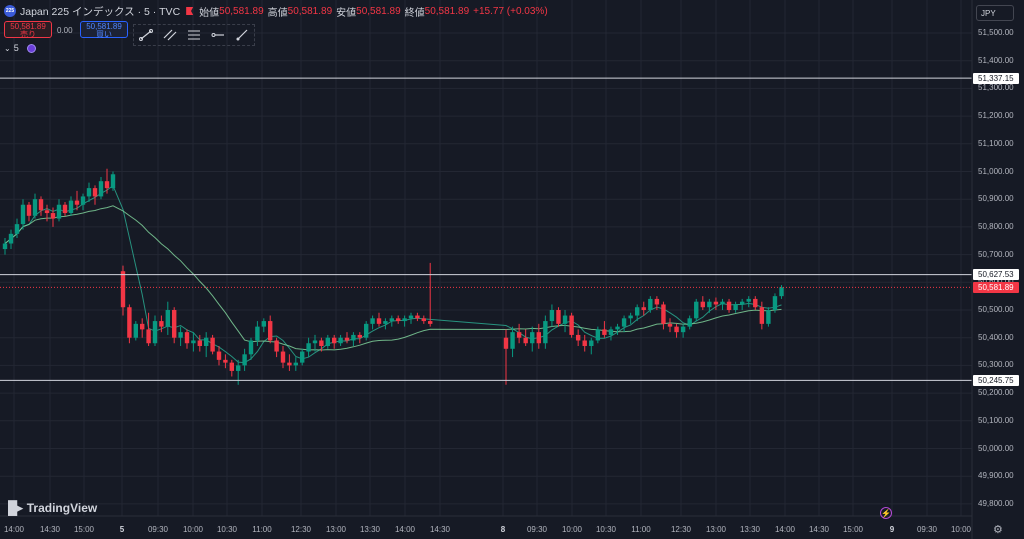  I want to click on time-axis-label: 09:30, so click(537, 529).